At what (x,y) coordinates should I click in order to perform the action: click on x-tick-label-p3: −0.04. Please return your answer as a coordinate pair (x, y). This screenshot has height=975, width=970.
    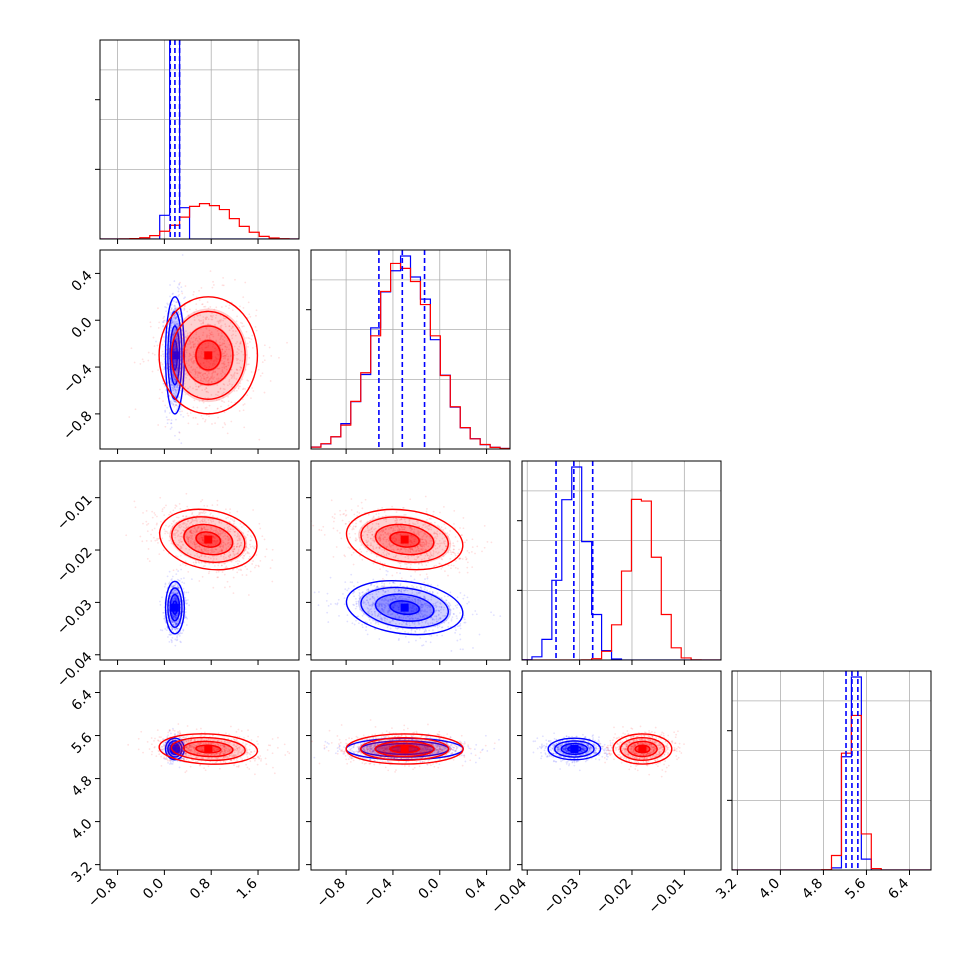
    Looking at the image, I should click on (509, 896).